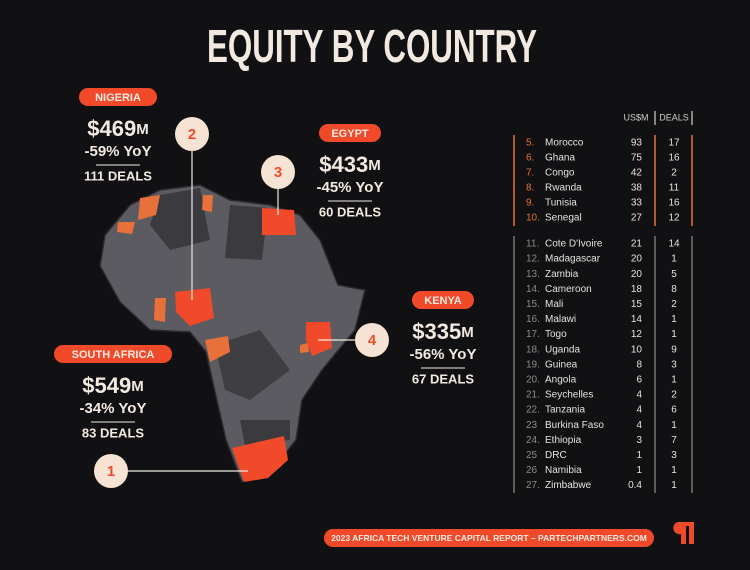 The image size is (750, 570). Describe the element at coordinates (637, 218) in the screenshot. I see `usd-millions: 27` at that location.